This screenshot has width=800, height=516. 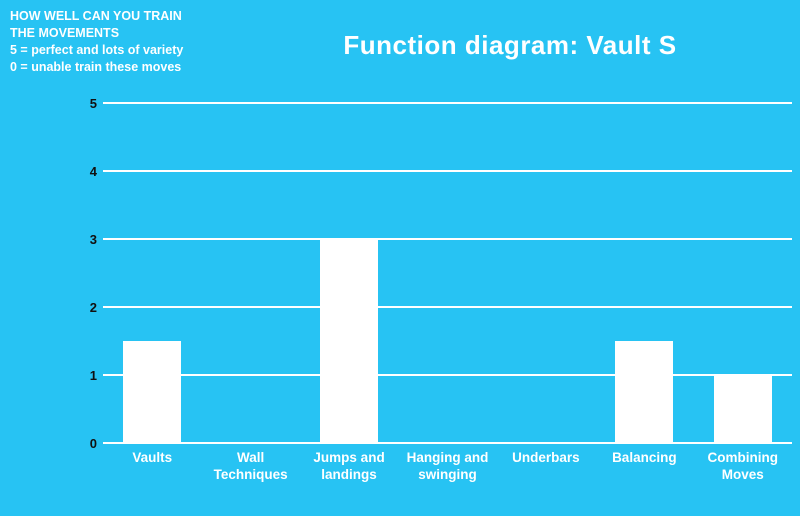 What do you see at coordinates (93, 443) in the screenshot?
I see `y-axis-tick: 0` at bounding box center [93, 443].